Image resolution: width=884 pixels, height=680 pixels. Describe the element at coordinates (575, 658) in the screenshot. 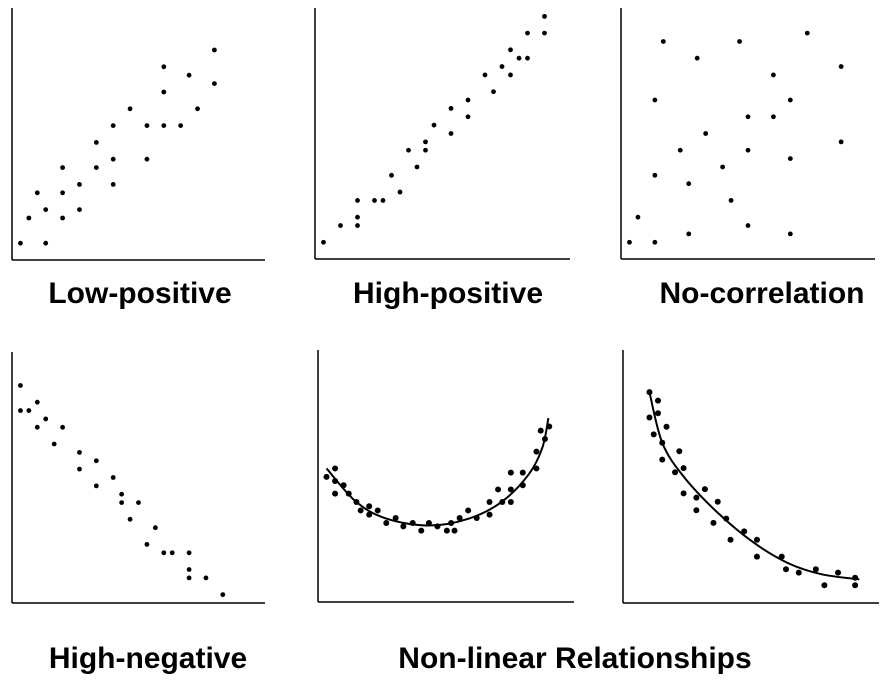

I see `caption-non-linear: Non-linear Relationships` at that location.